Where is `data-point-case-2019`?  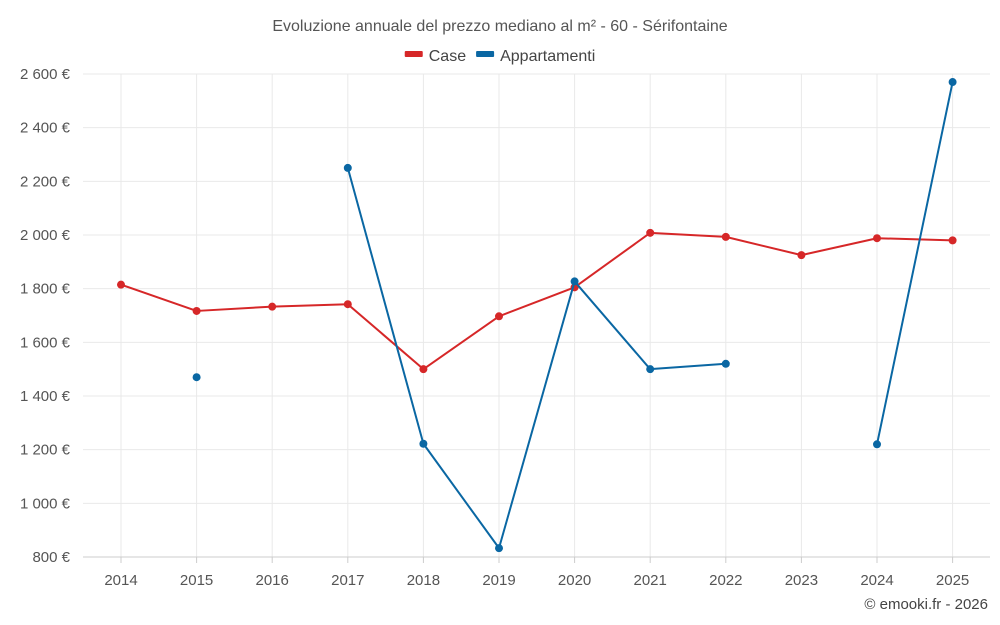 data-point-case-2019 is located at coordinates (499, 316).